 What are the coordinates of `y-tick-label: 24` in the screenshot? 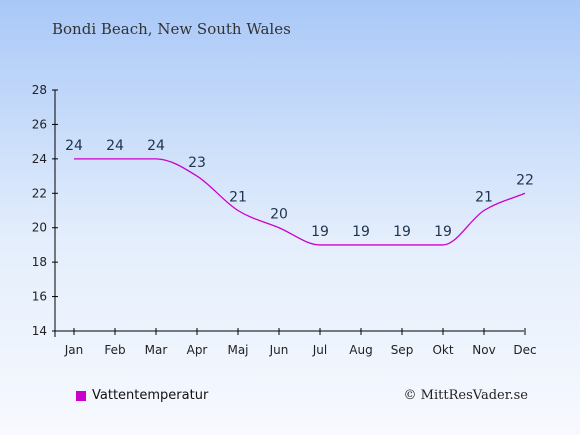 It's located at (39, 159).